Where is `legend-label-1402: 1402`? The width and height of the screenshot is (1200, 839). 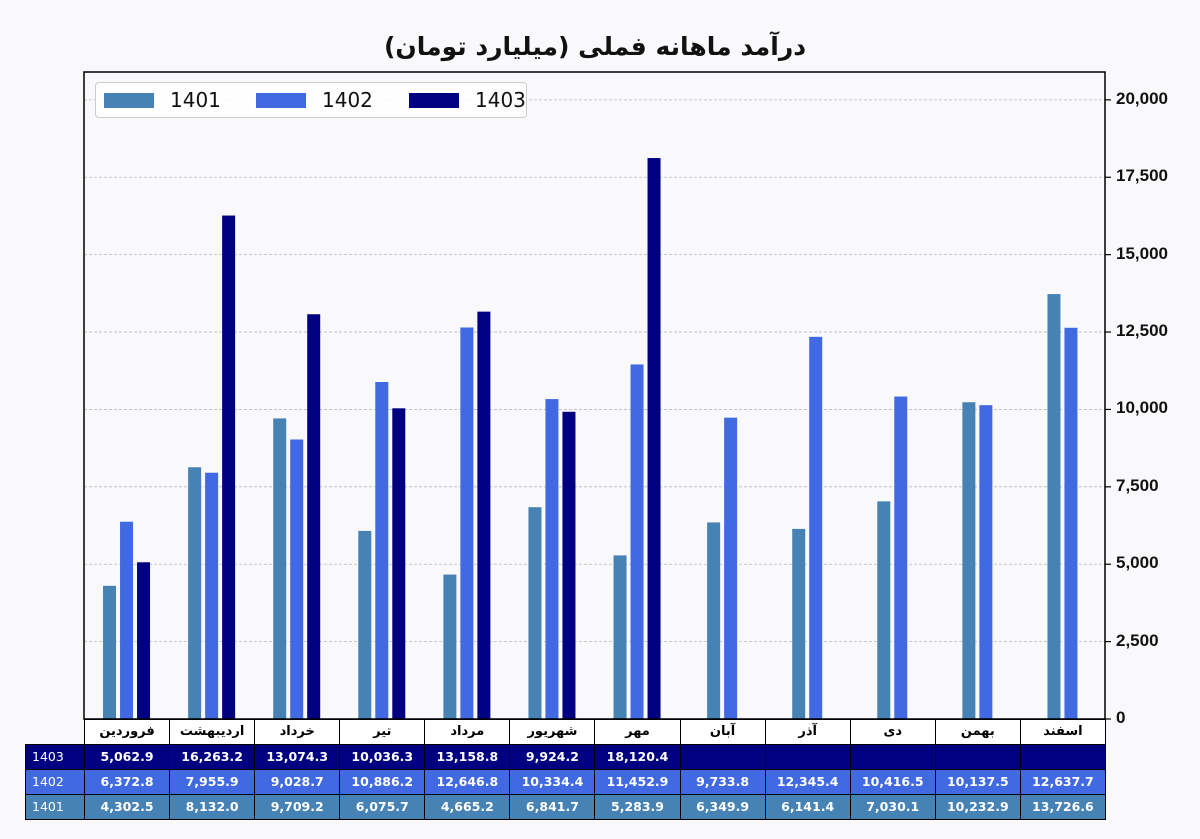
legend-label-1402: 1402 is located at coordinates (347, 100).